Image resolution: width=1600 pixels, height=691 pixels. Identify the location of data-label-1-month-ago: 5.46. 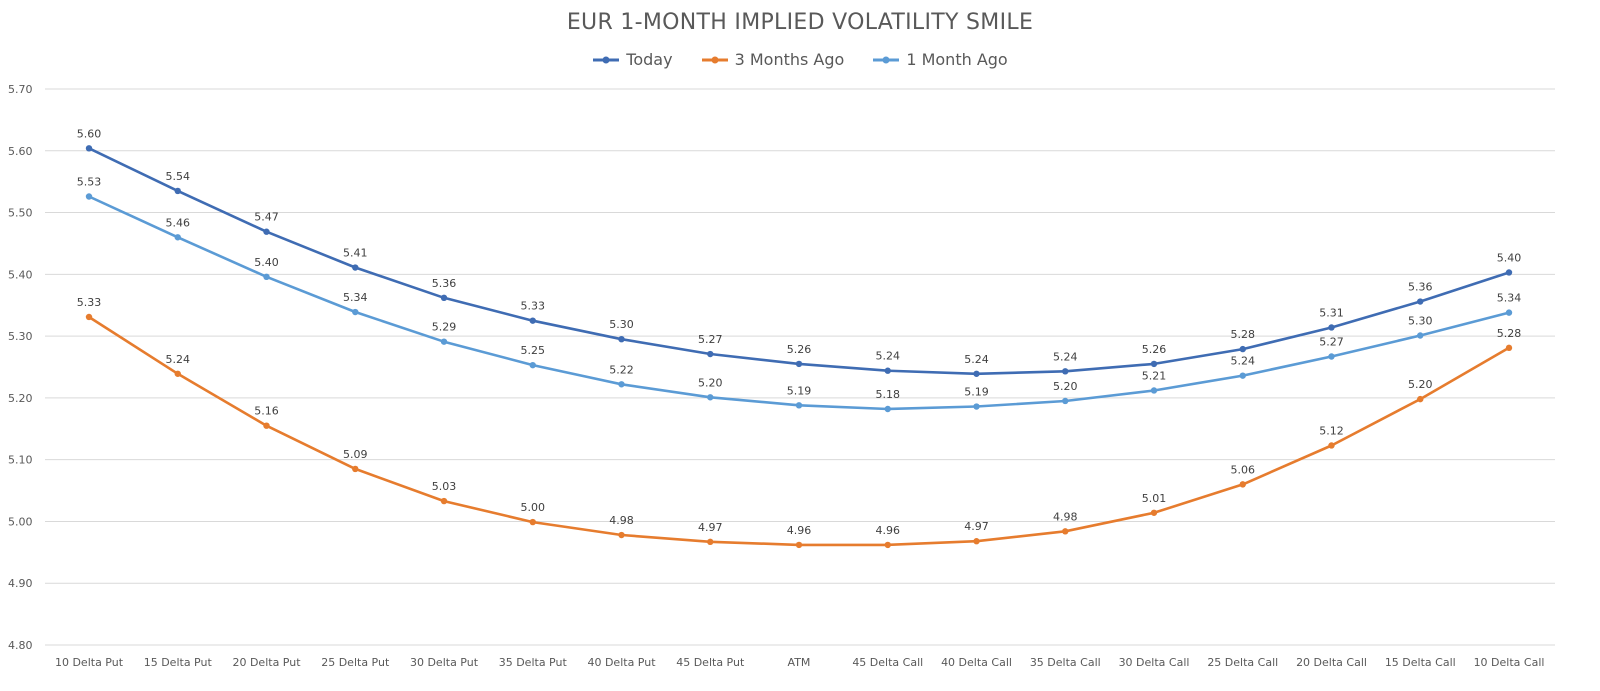
(178, 222).